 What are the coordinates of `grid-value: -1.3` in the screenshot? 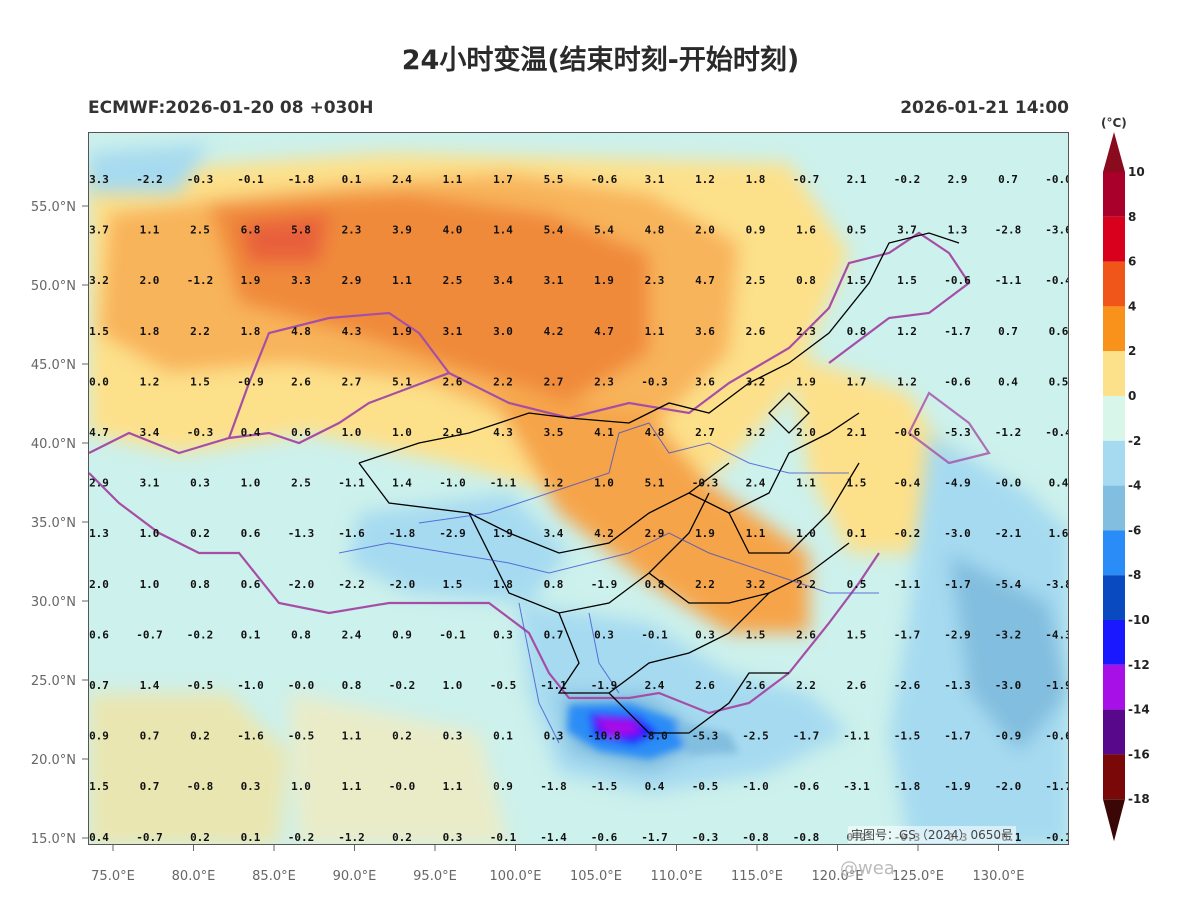 It's located at (957, 685).